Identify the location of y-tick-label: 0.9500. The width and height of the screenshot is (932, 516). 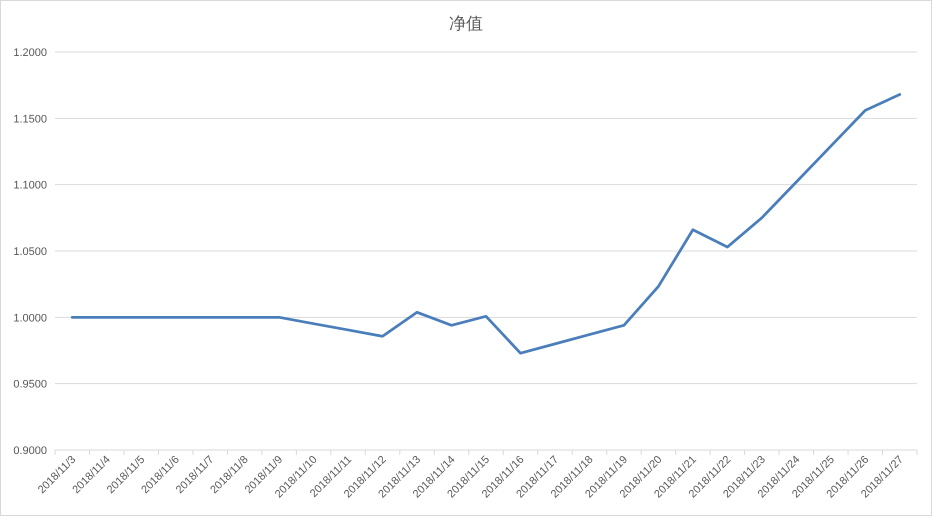
(30, 384).